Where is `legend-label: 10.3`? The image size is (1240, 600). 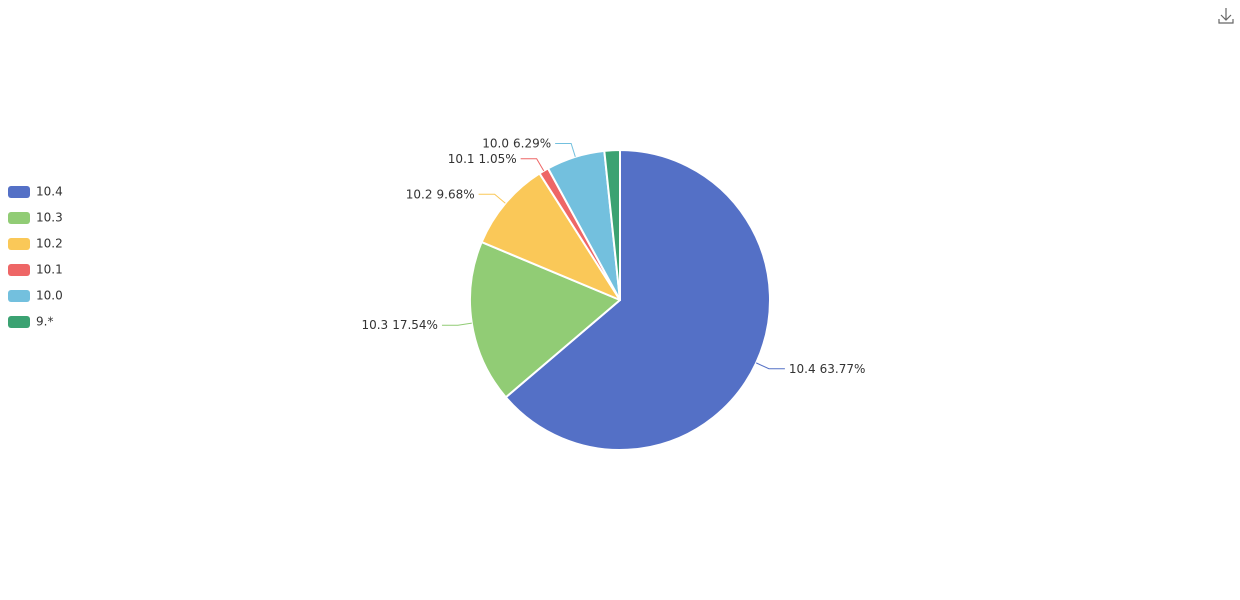
legend-label: 10.3 is located at coordinates (49, 218).